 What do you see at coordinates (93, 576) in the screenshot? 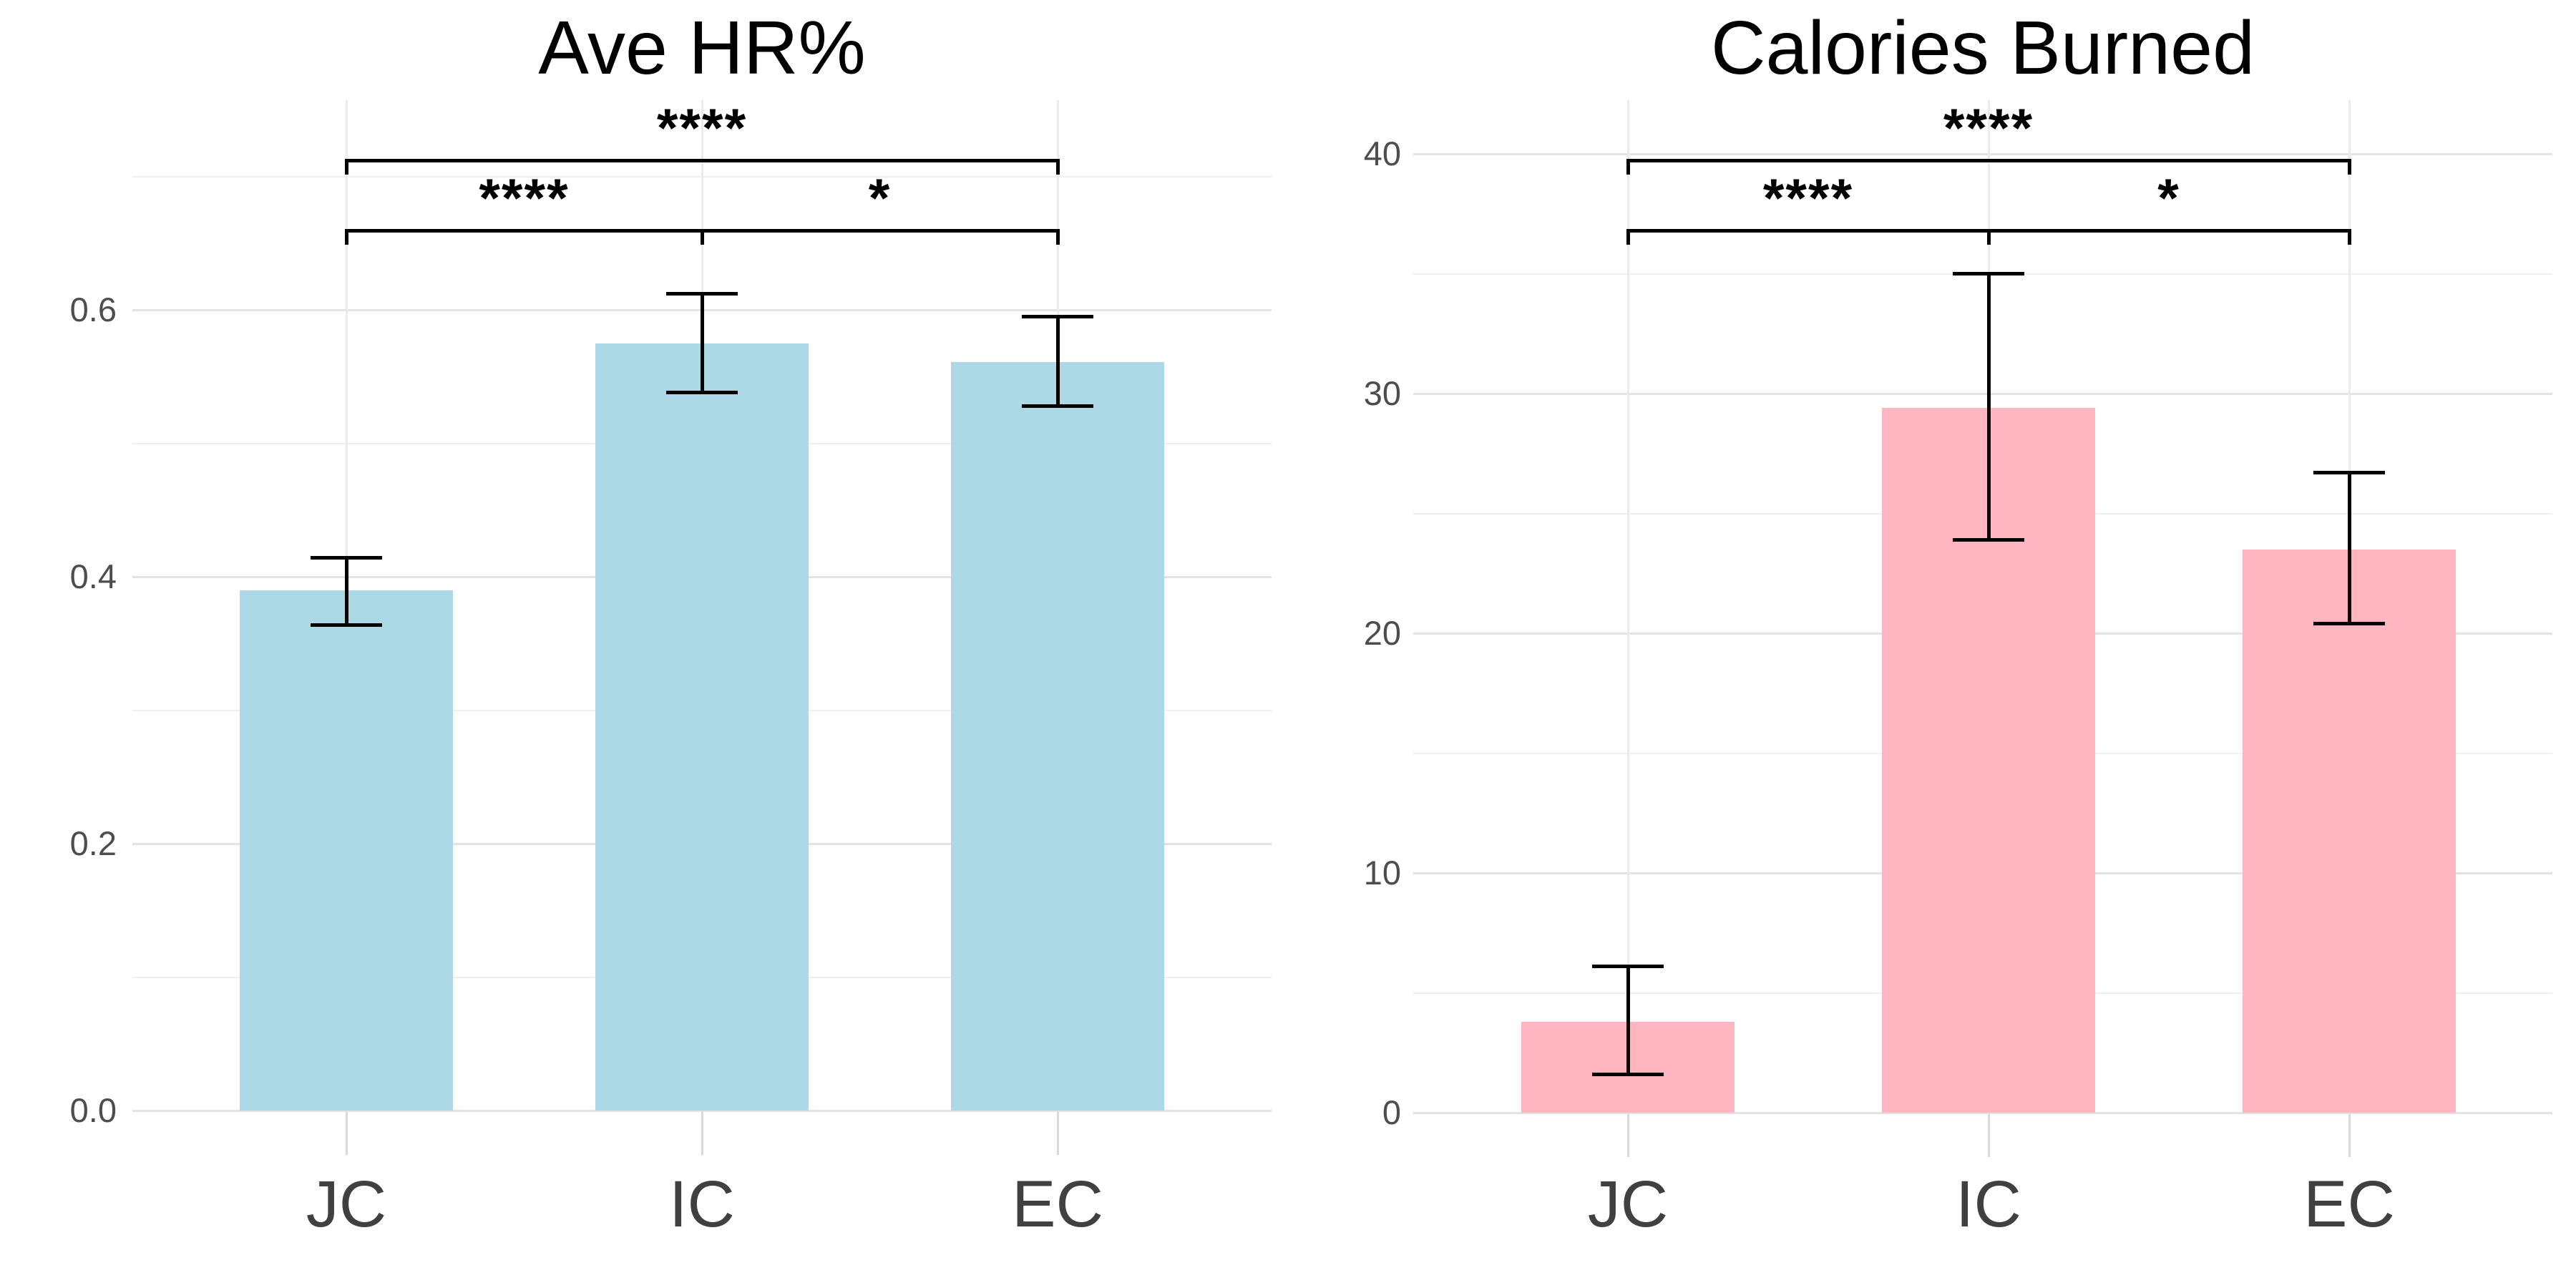
I see `y-tick-label: 0.4` at bounding box center [93, 576].